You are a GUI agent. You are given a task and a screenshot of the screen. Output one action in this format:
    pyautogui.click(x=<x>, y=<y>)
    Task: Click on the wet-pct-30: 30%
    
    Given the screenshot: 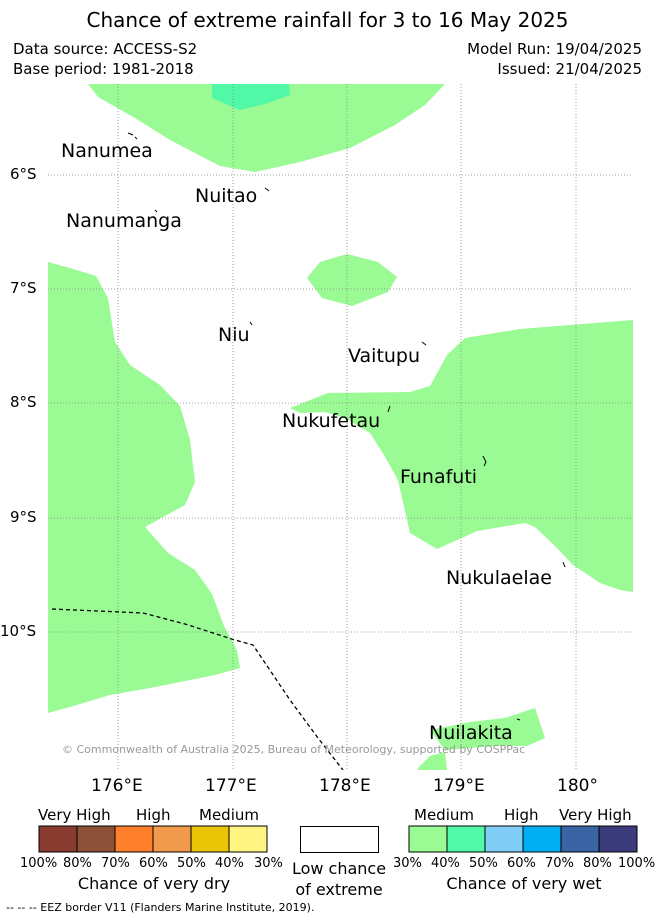 What is the action you would take?
    pyautogui.click(x=407, y=863)
    